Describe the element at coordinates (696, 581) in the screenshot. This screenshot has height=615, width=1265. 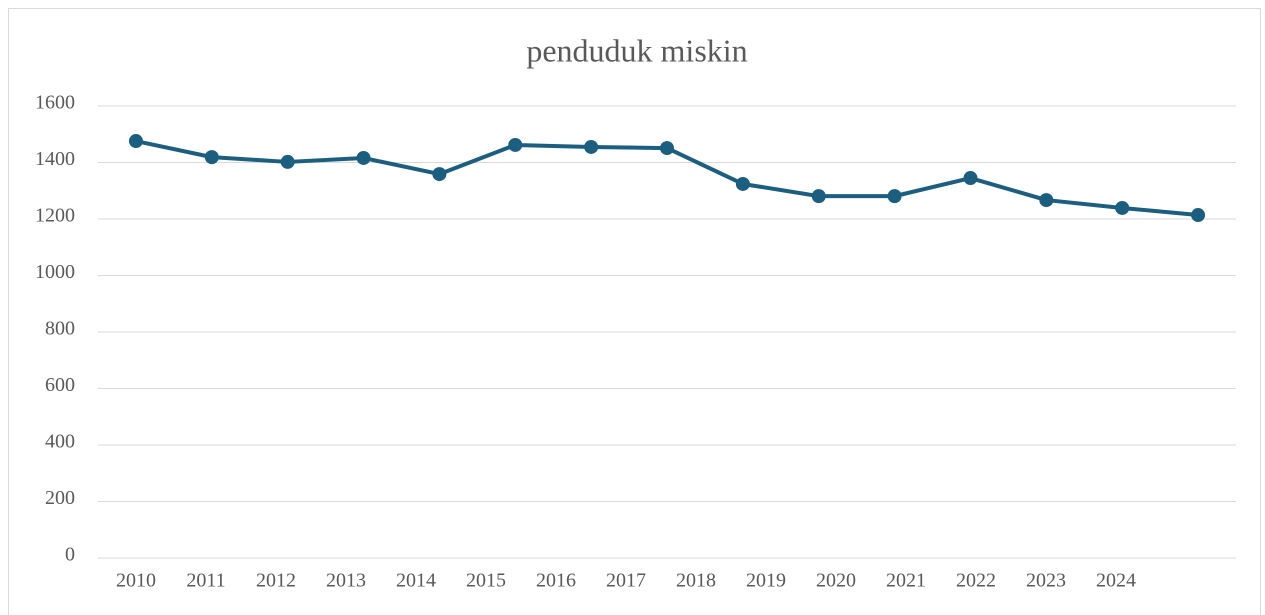
I see `x-tick-label: 2018` at that location.